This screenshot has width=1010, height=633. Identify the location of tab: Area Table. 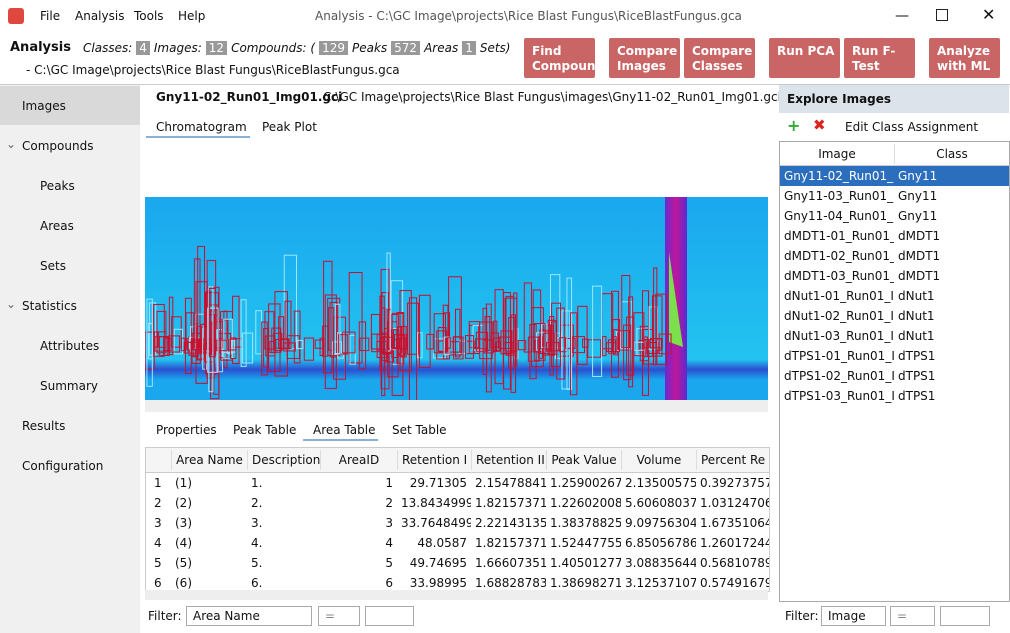
(344, 430).